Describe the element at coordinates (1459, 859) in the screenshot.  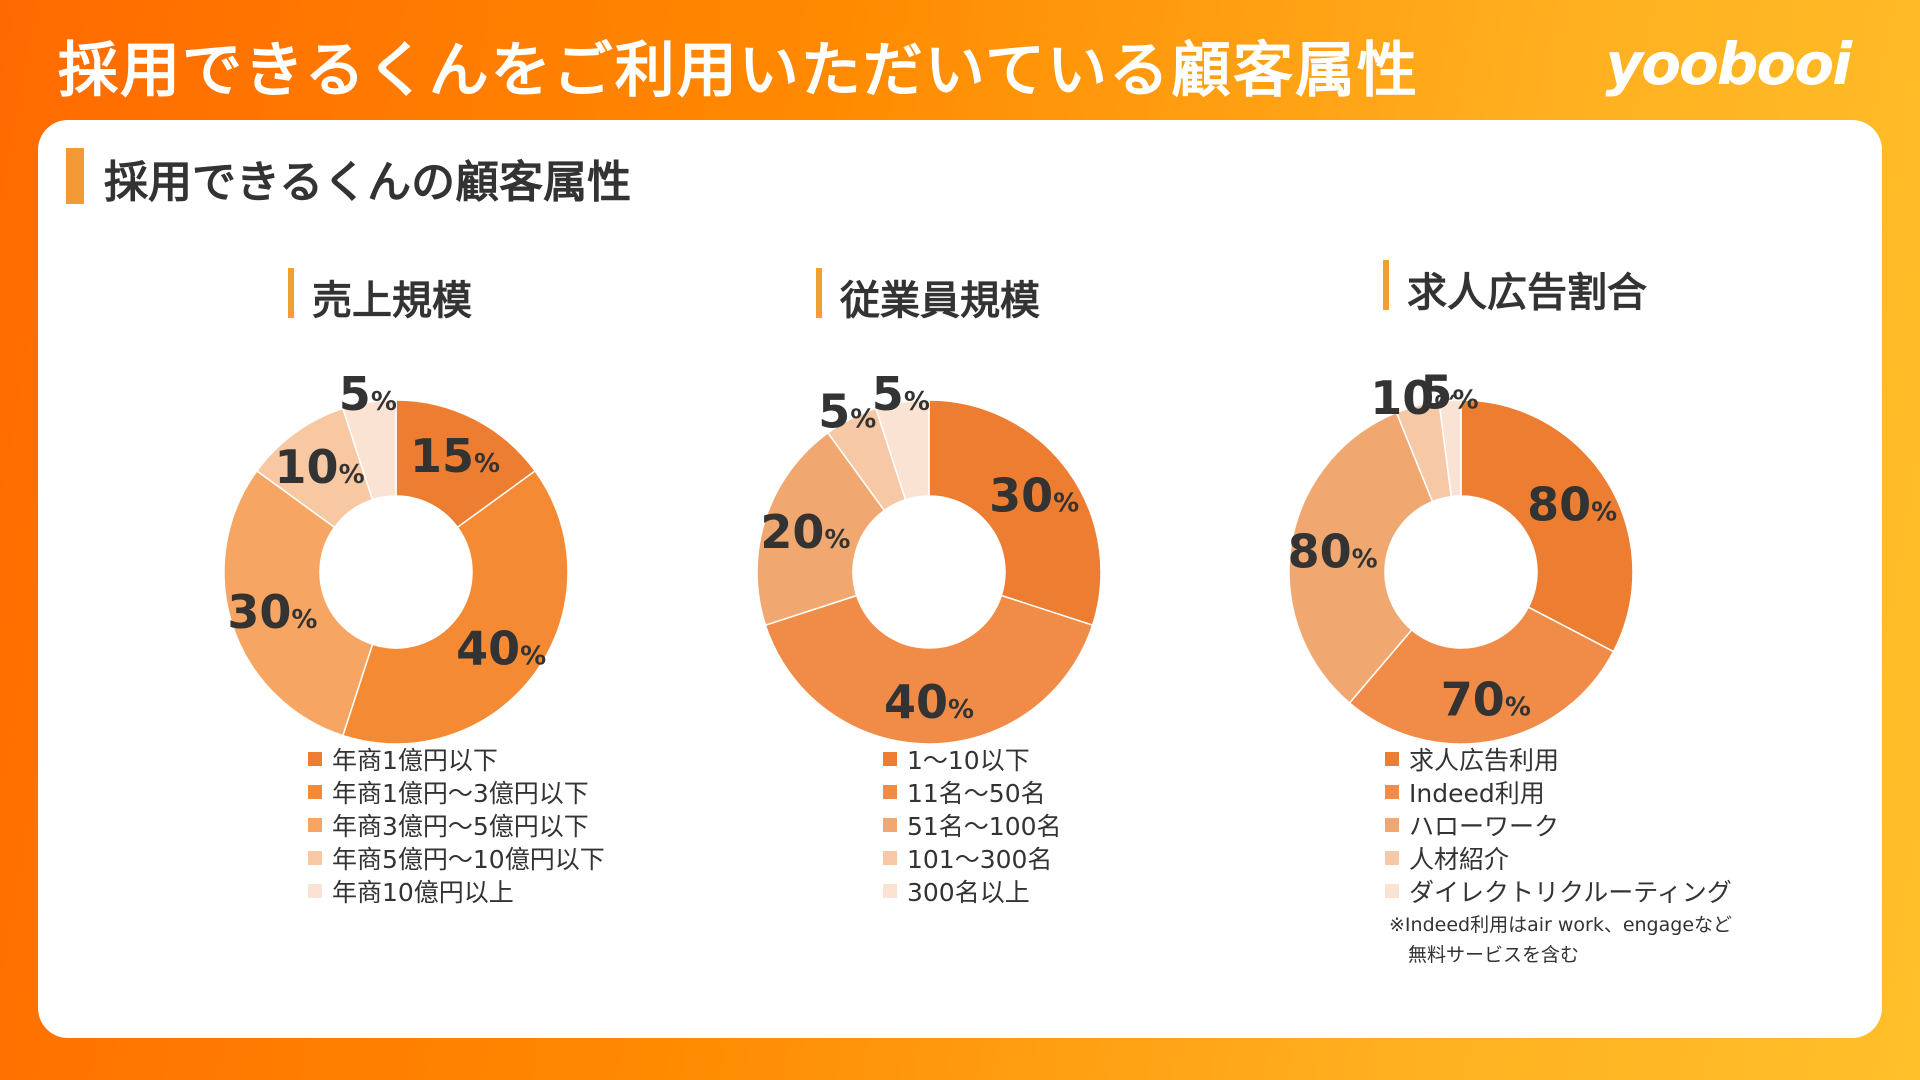
I see `legend-label: 人材紹介` at that location.